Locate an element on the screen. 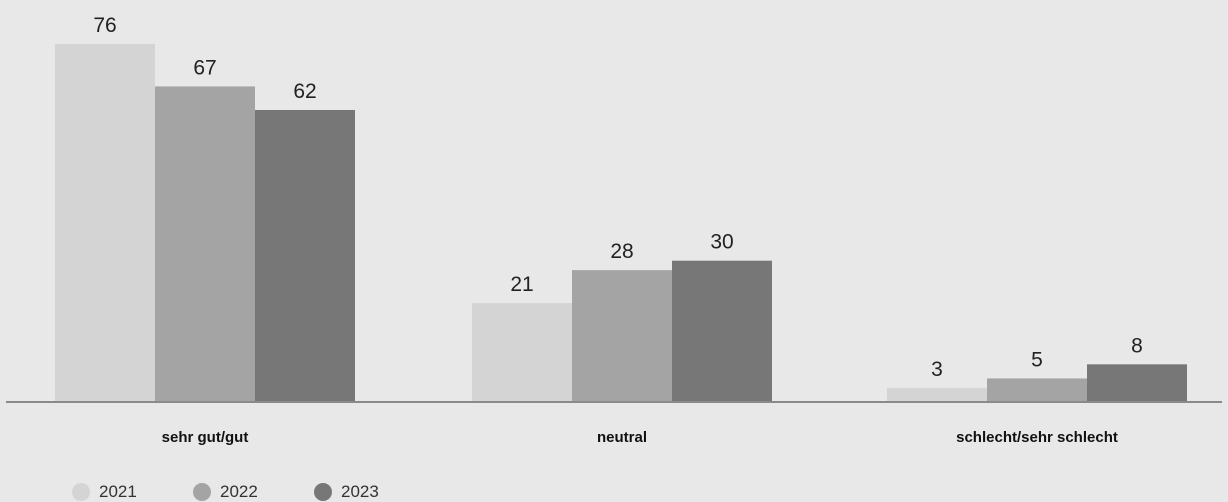 The height and width of the screenshot is (502, 1228). category-label-0: sehr gut/gut is located at coordinates (205, 437).